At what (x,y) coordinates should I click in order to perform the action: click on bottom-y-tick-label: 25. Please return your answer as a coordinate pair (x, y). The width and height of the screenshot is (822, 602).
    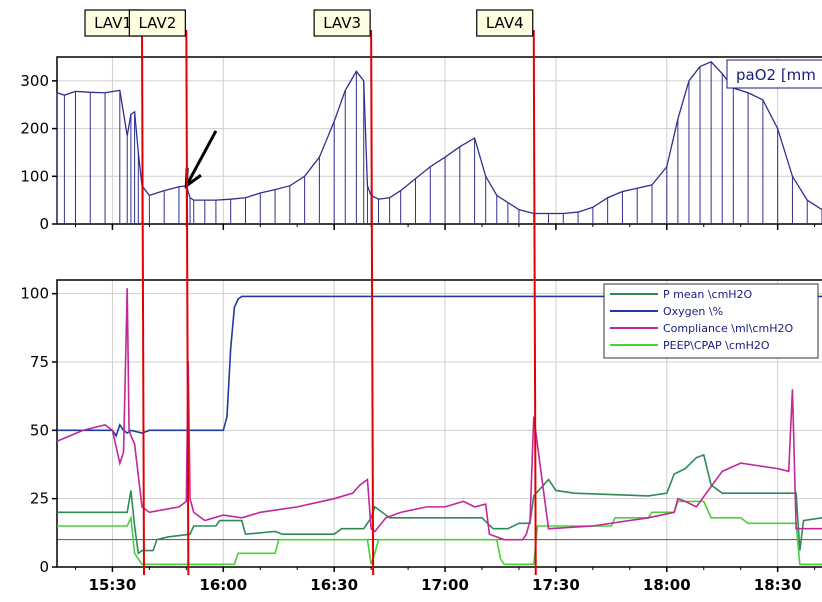
    Looking at the image, I should click on (39, 499).